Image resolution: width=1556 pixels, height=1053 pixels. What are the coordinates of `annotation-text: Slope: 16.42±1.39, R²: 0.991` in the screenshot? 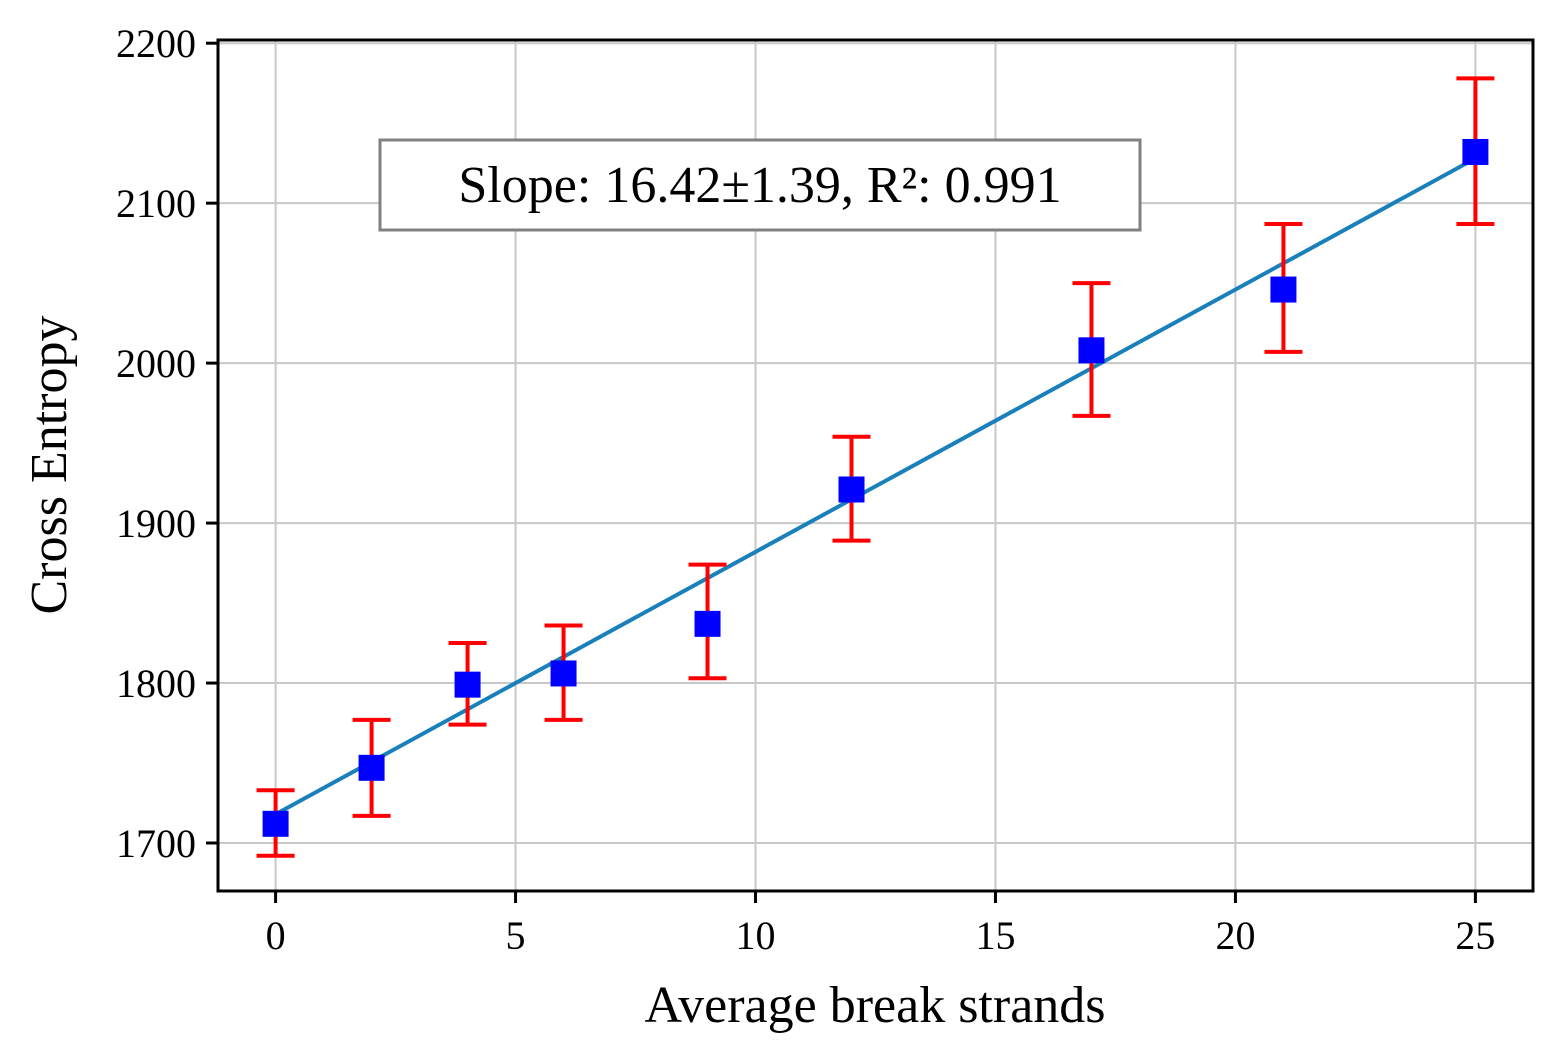 It's located at (759, 185).